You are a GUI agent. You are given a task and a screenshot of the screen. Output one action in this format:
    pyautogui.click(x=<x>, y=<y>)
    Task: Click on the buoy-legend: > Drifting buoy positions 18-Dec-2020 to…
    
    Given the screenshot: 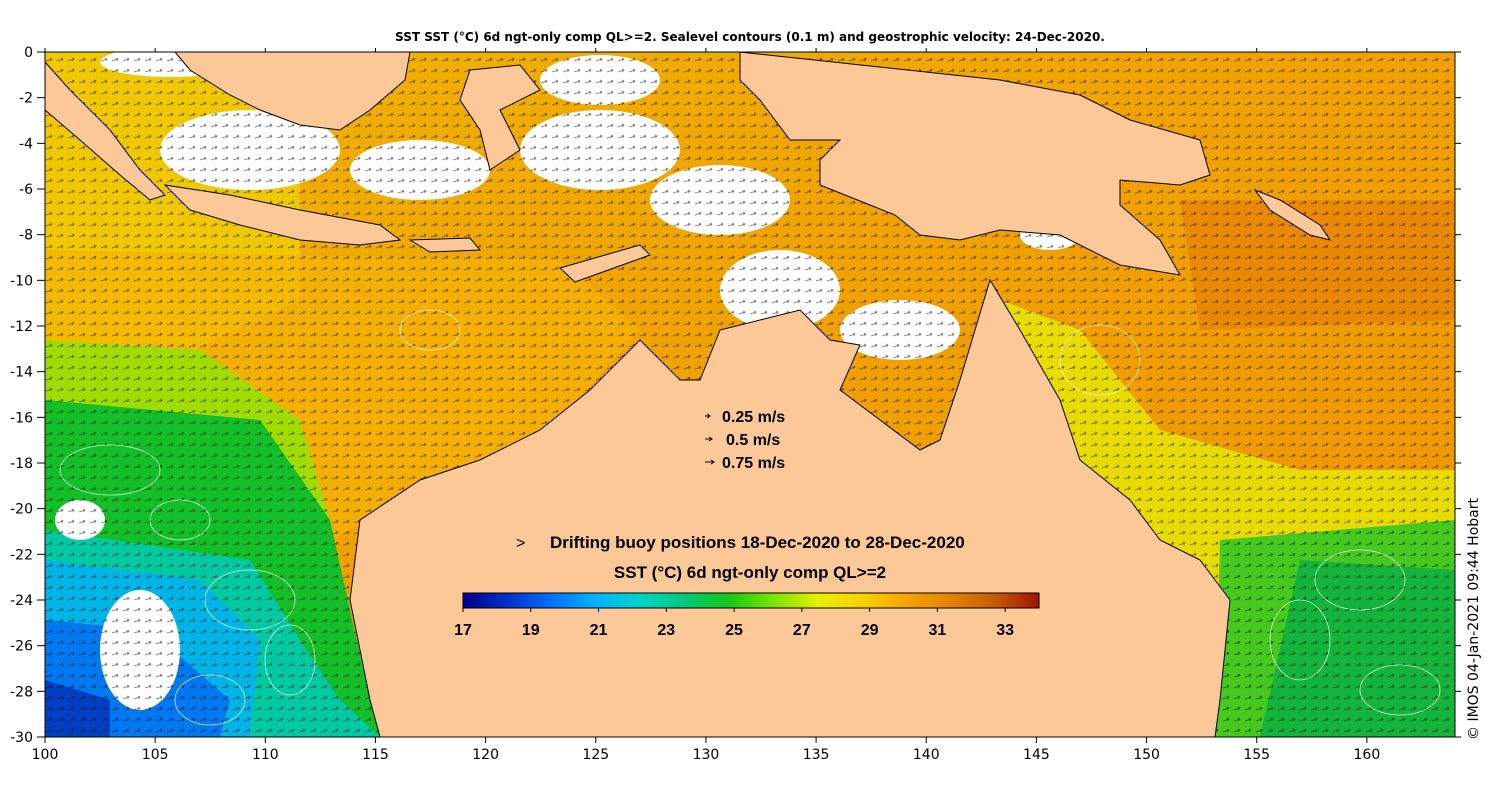 What is the action you would take?
    pyautogui.click(x=740, y=542)
    